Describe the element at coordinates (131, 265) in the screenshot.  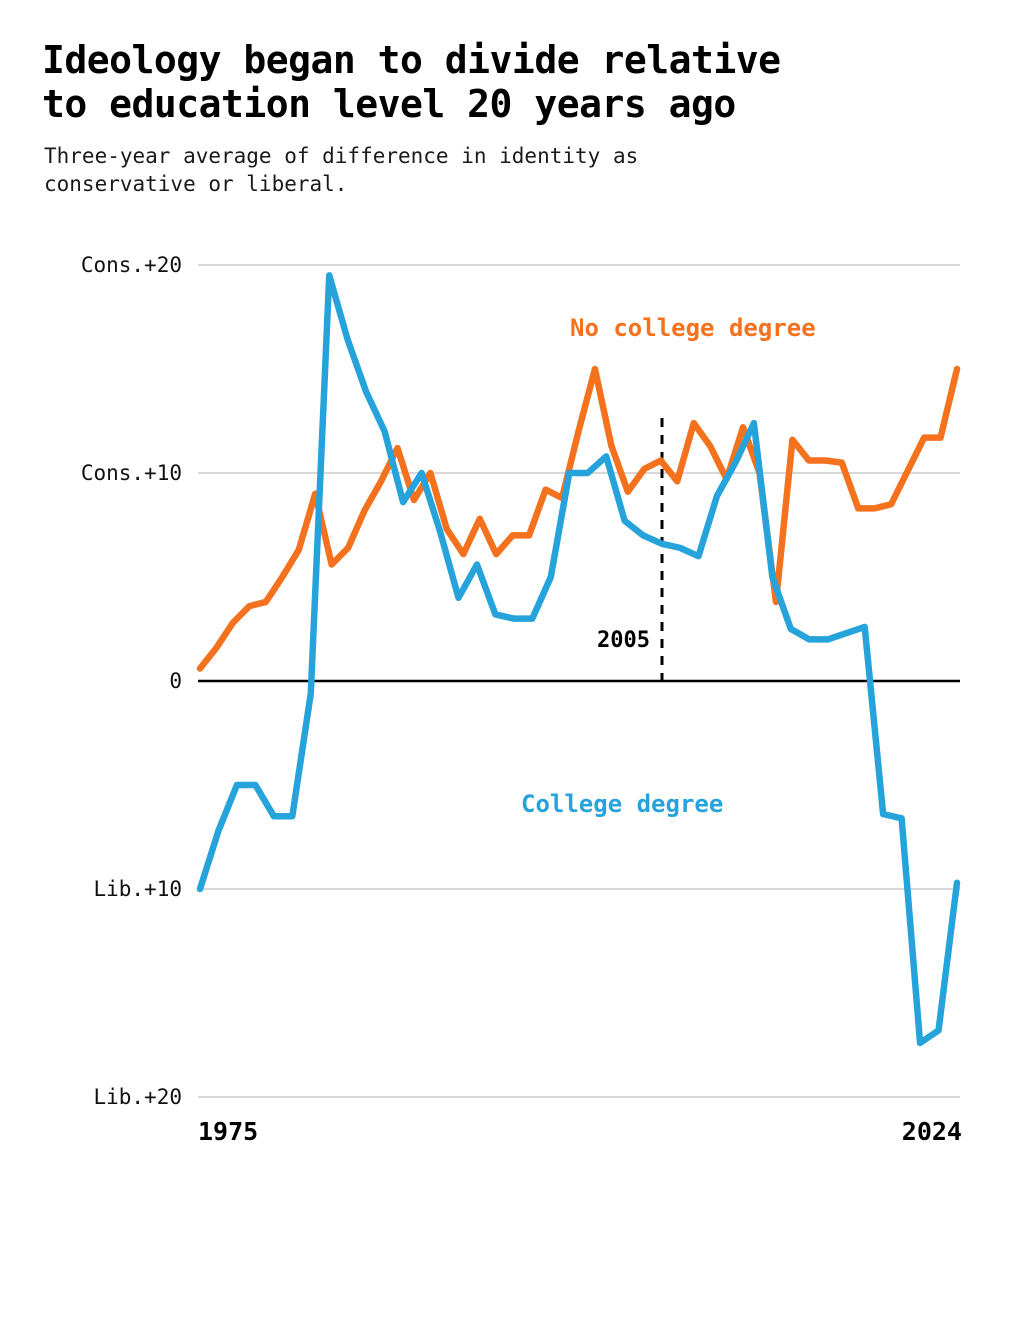
I see `ytick-label-cons-20: Cons.+20` at that location.